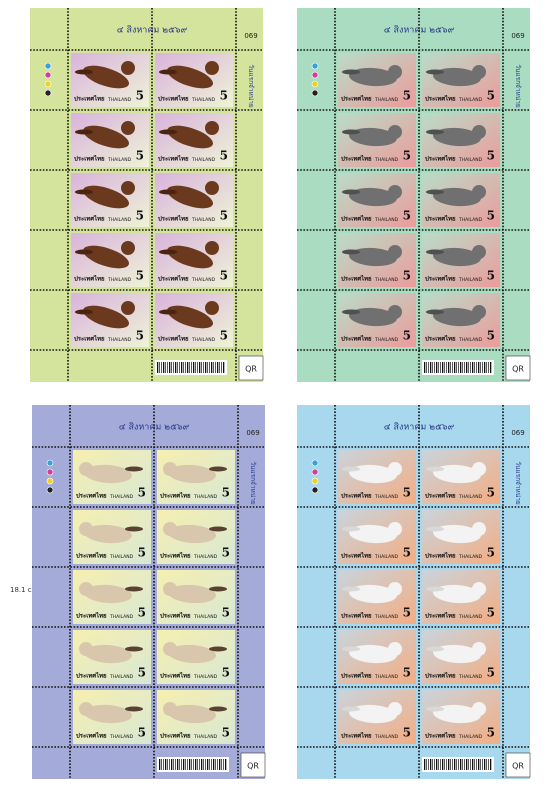 This screenshot has width=558, height=800. I want to click on qr-label: QR, so click(518, 369).